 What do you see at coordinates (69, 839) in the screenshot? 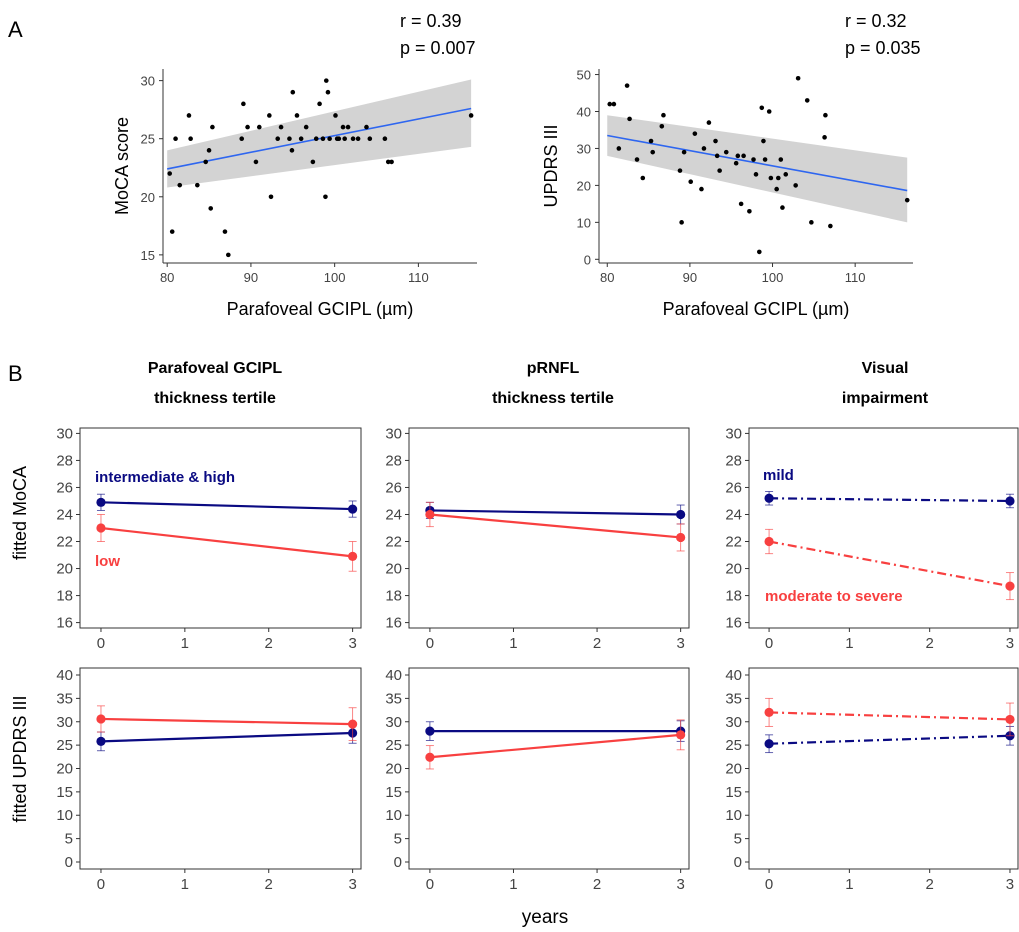
I see `y-tick-label: 5` at bounding box center [69, 839].